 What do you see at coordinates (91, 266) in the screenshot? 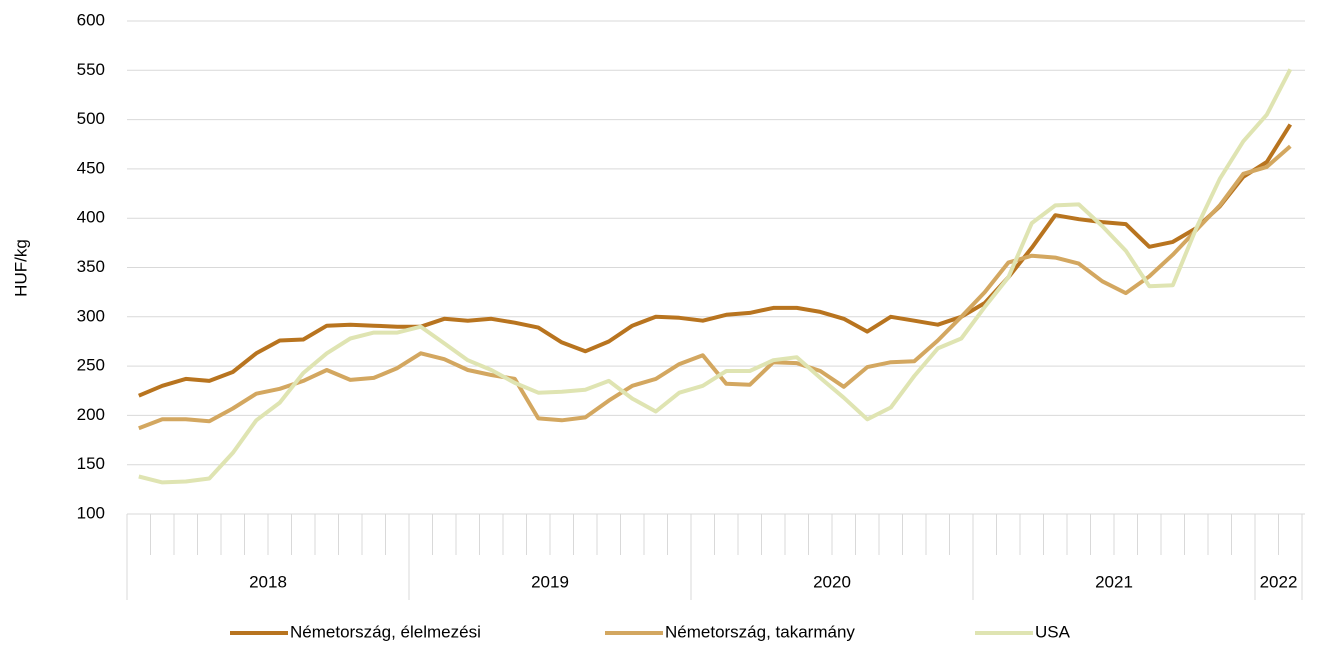
I see `y-tick-label: 350` at bounding box center [91, 266].